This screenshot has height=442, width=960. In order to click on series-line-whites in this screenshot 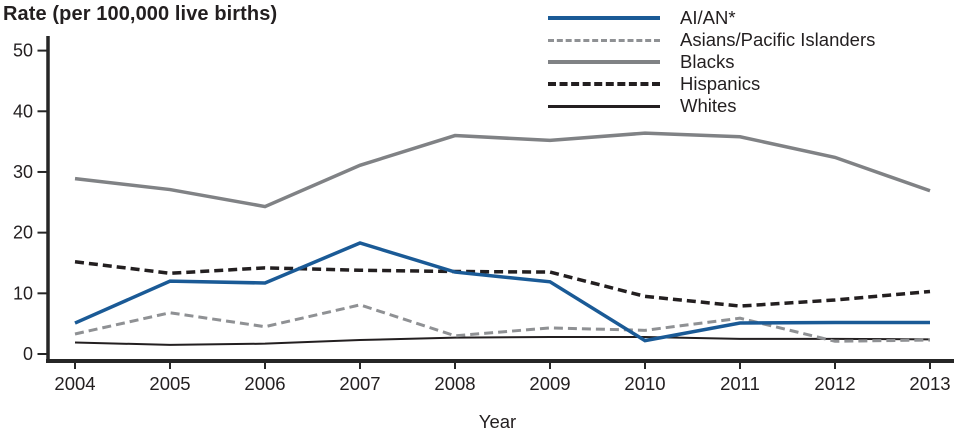, I will do `click(502, 341)`.